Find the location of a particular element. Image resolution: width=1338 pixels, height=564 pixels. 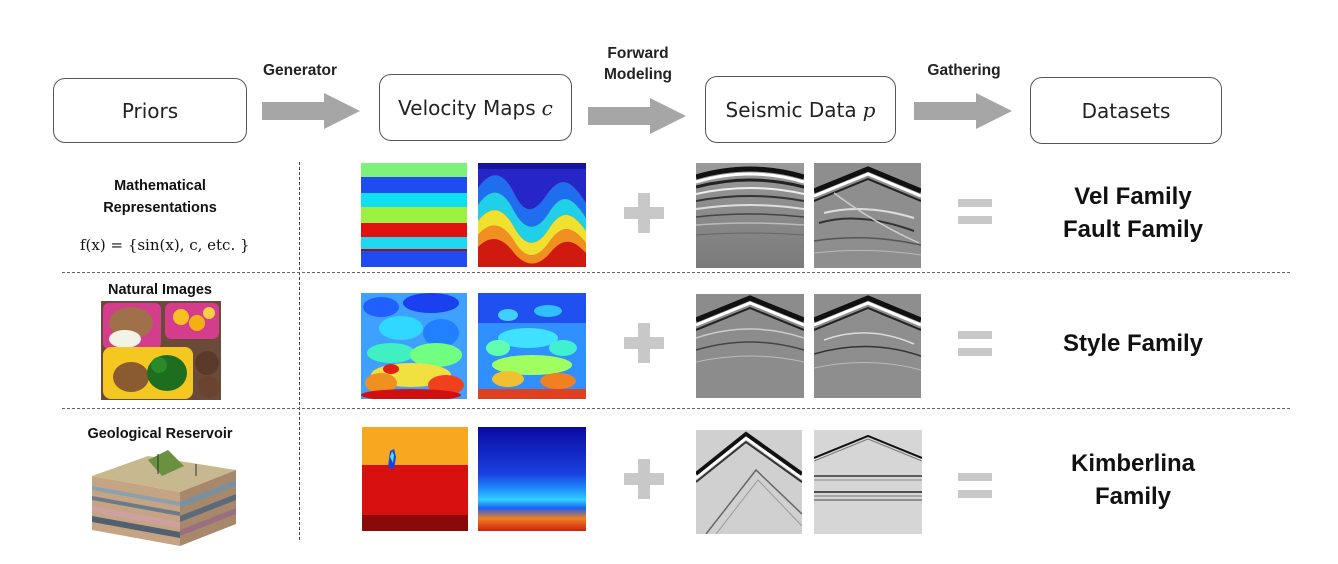

family-row1: Vel Family Fault Family is located at coordinates (1133, 213).